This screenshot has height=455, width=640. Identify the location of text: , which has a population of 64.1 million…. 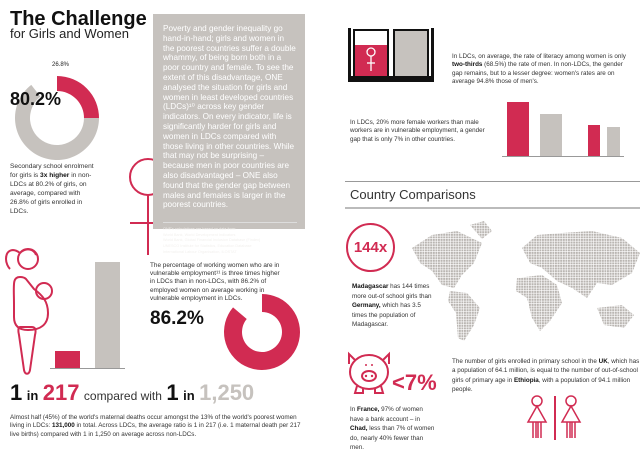
(546, 371).